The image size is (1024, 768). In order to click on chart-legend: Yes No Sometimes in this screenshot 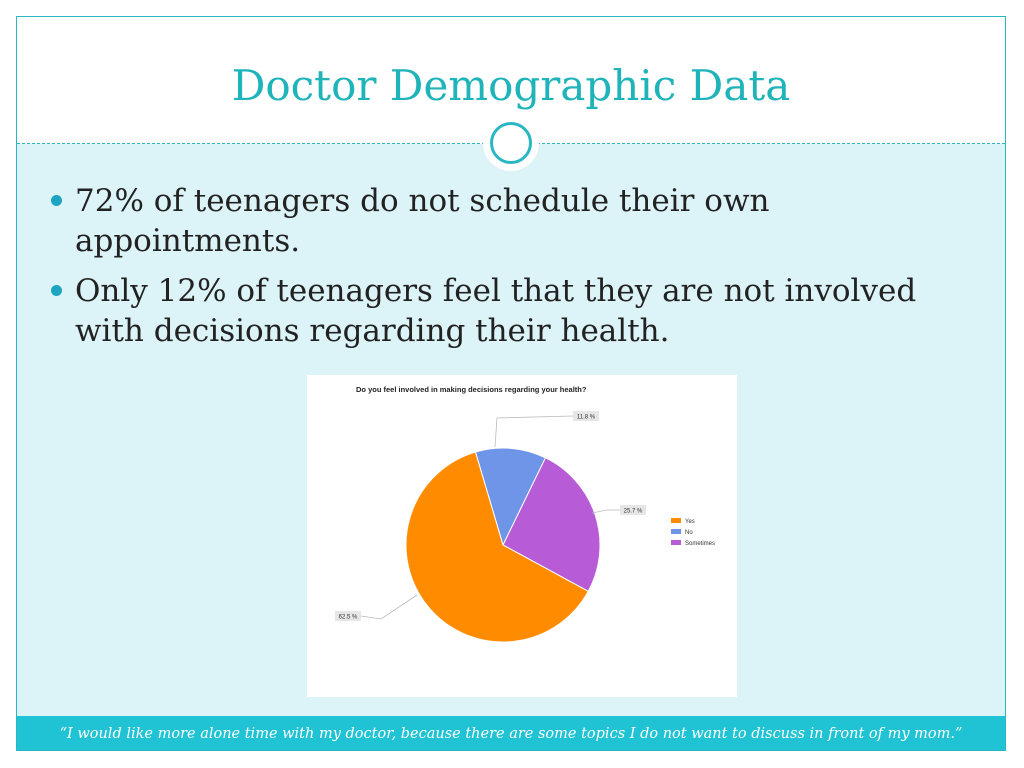, I will do `click(693, 532)`.